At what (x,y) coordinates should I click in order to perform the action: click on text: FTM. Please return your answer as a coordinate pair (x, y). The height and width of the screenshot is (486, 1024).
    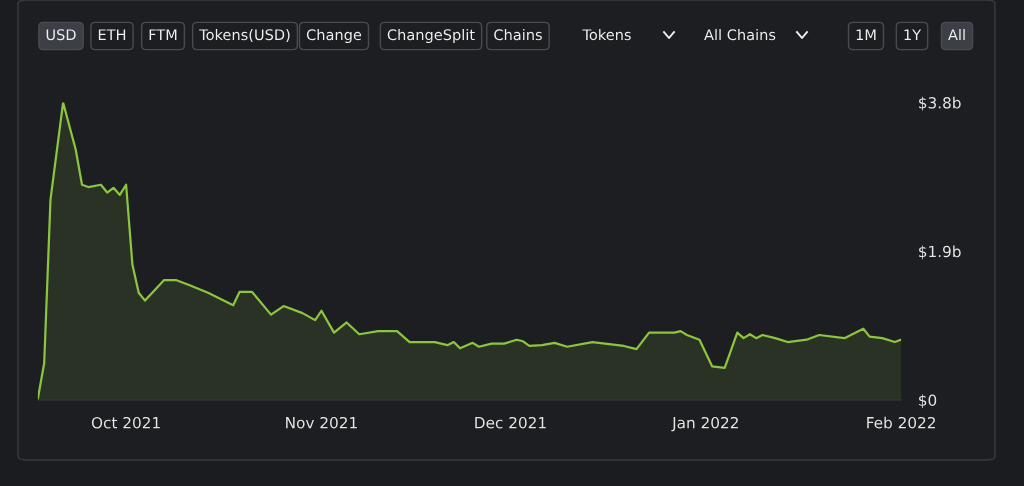
    Looking at the image, I should click on (163, 35).